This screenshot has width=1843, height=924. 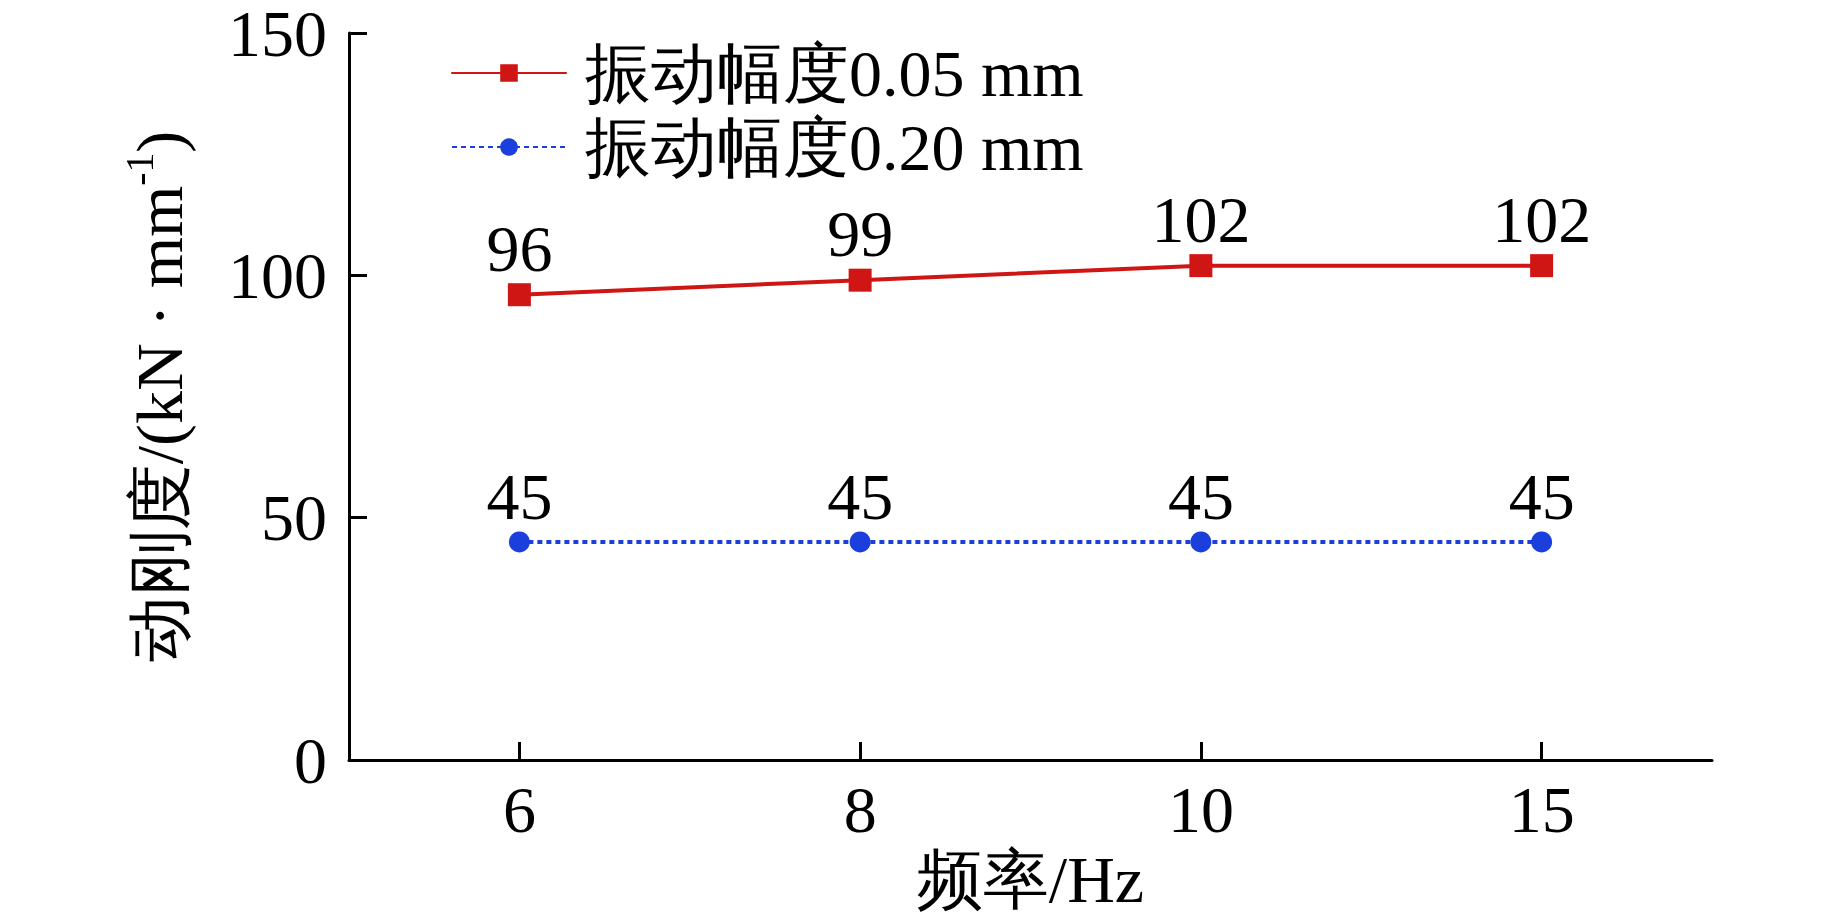 I want to click on legend-label: 振动幅度0.05 mm, so click(x=834, y=73).